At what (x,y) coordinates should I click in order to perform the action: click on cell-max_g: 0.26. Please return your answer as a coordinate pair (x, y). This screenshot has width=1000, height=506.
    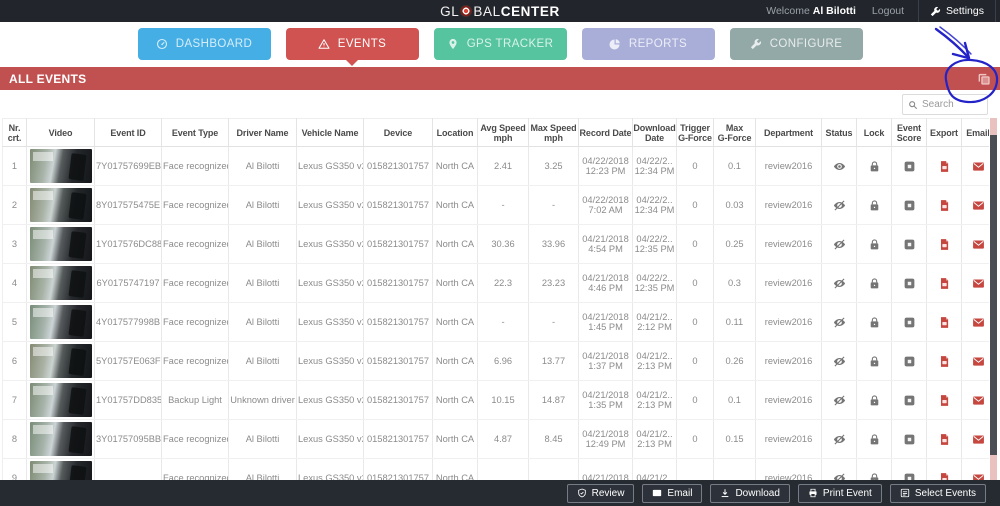
    Looking at the image, I should click on (734, 361).